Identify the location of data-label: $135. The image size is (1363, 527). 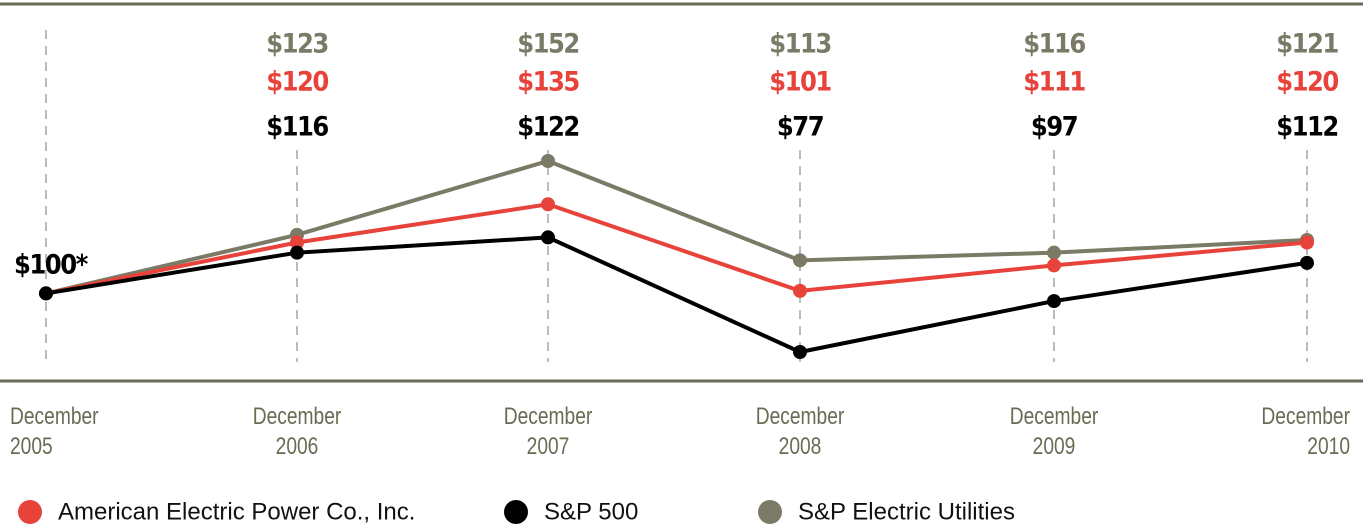
(548, 82).